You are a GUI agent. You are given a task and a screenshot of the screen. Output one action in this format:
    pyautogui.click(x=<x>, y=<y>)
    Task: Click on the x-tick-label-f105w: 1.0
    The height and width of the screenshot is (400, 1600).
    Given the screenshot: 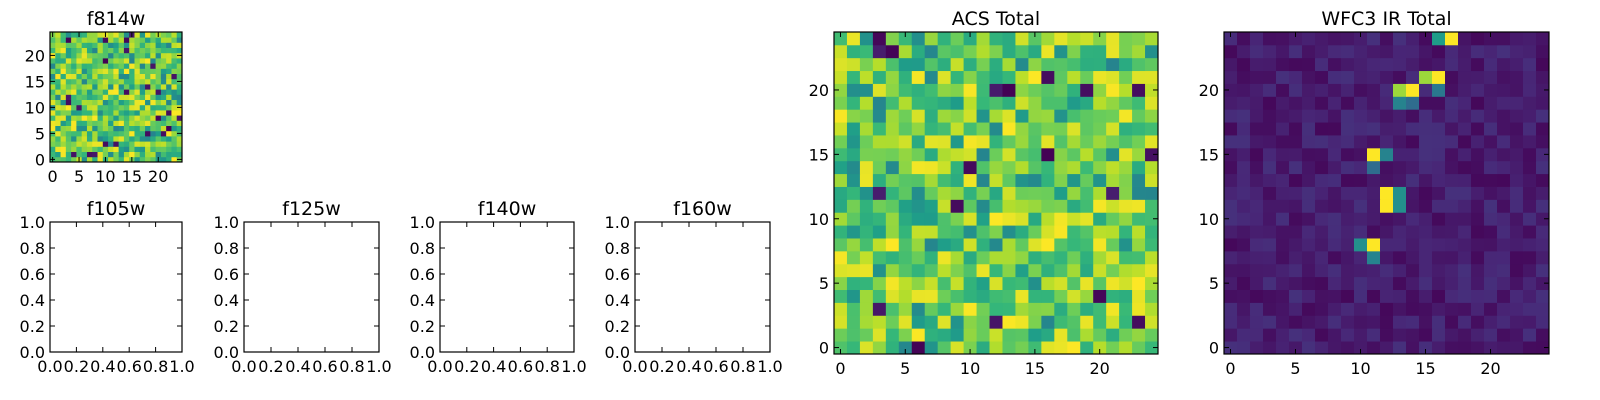 What is the action you would take?
    pyautogui.click(x=181, y=366)
    